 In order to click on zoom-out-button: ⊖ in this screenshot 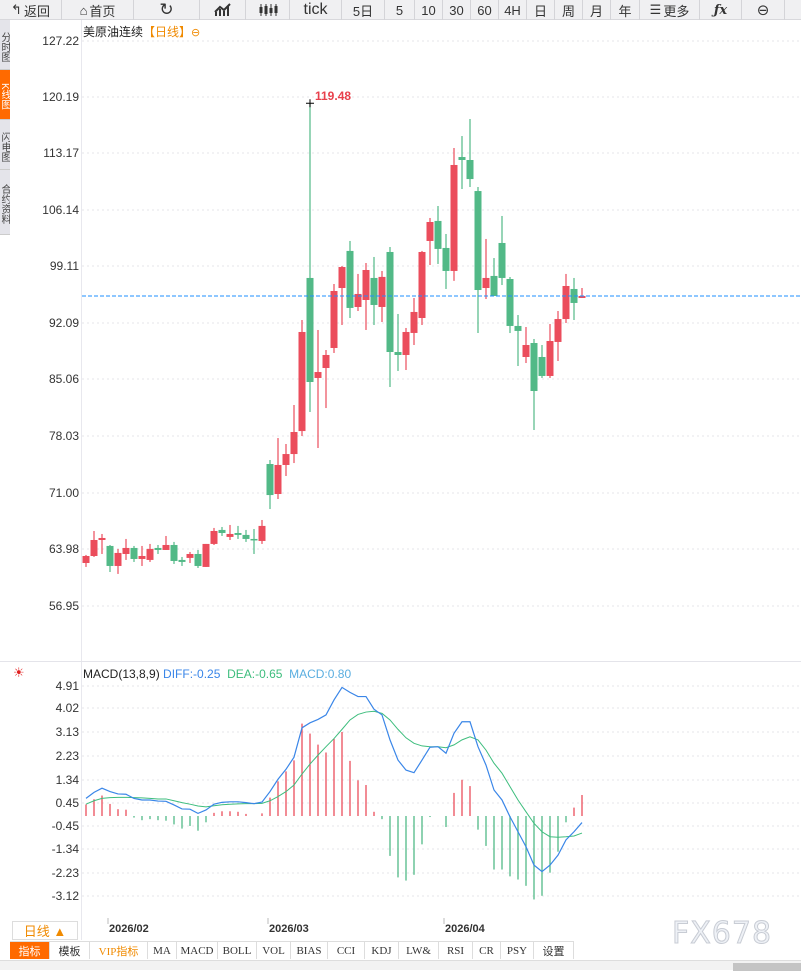, I will do `click(763, 10)`.